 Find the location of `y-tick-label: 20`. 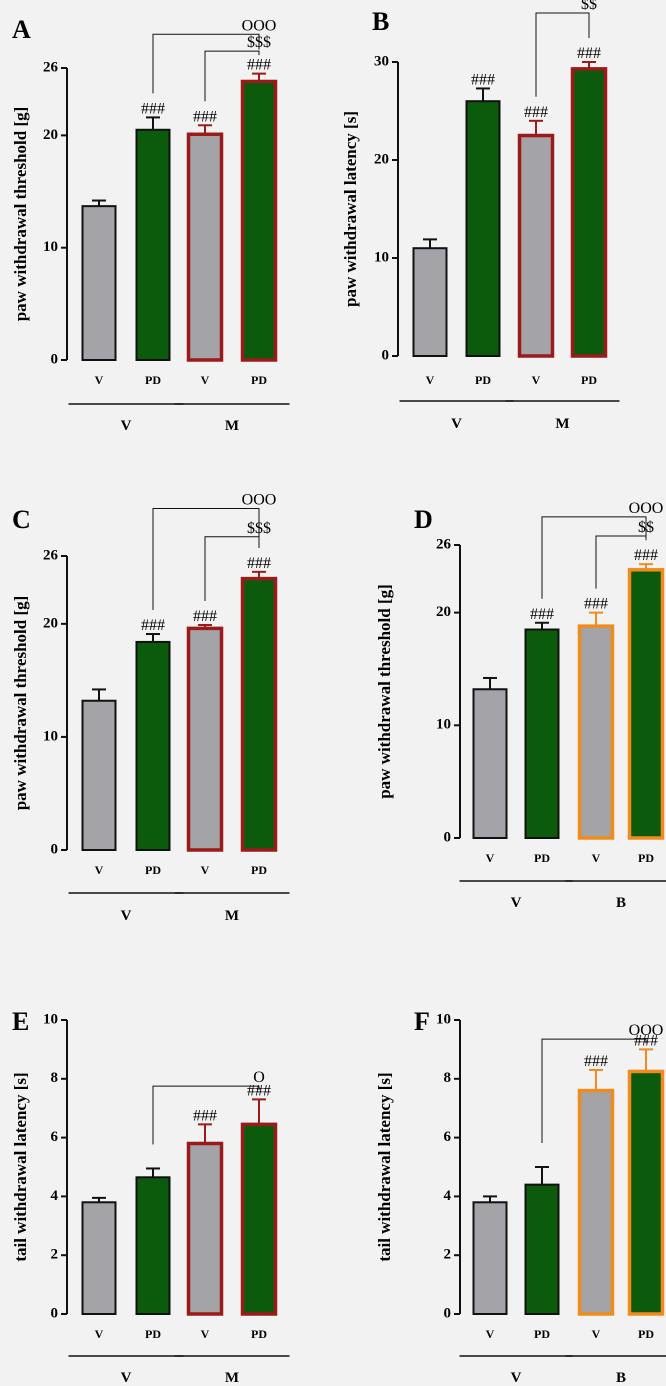

y-tick-label: 20 is located at coordinates (443, 612).